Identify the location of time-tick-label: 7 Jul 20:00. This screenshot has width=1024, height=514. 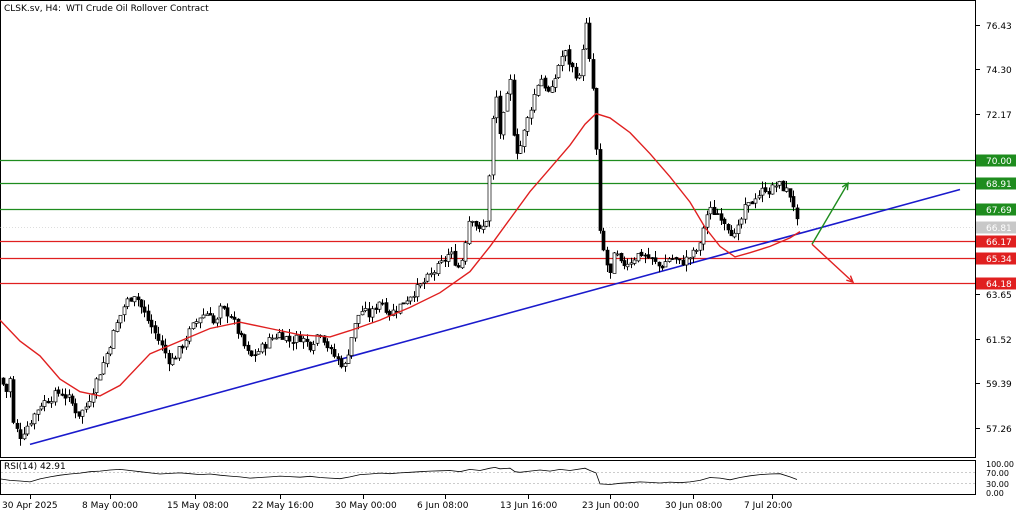
(768, 506).